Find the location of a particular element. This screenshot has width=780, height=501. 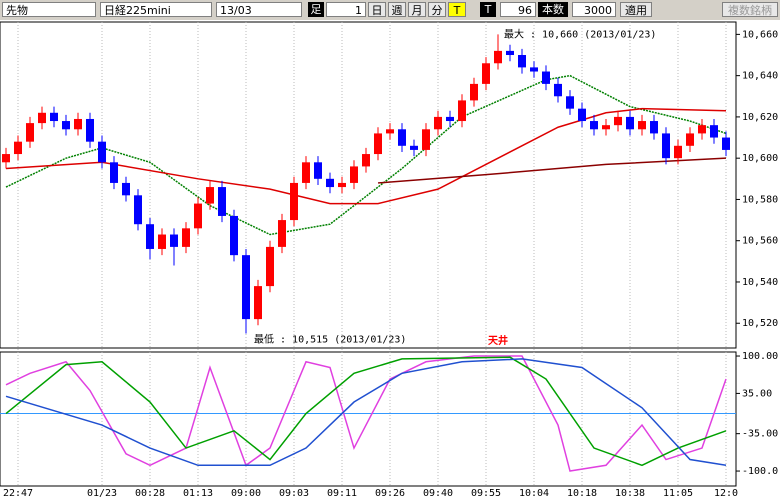

x-tick-label: 09:40 is located at coordinates (438, 493).